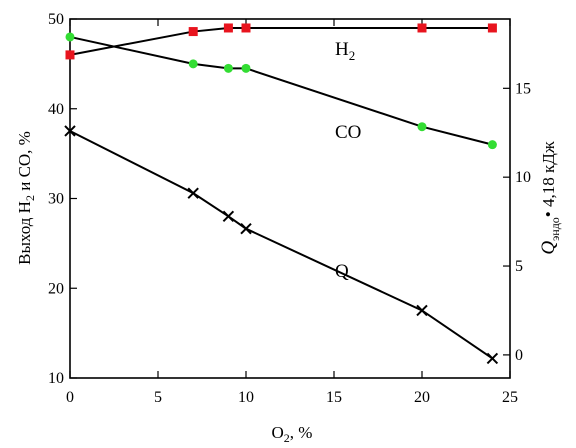  Describe the element at coordinates (523, 177) in the screenshot. I see `y2-tick-label: 10` at that location.